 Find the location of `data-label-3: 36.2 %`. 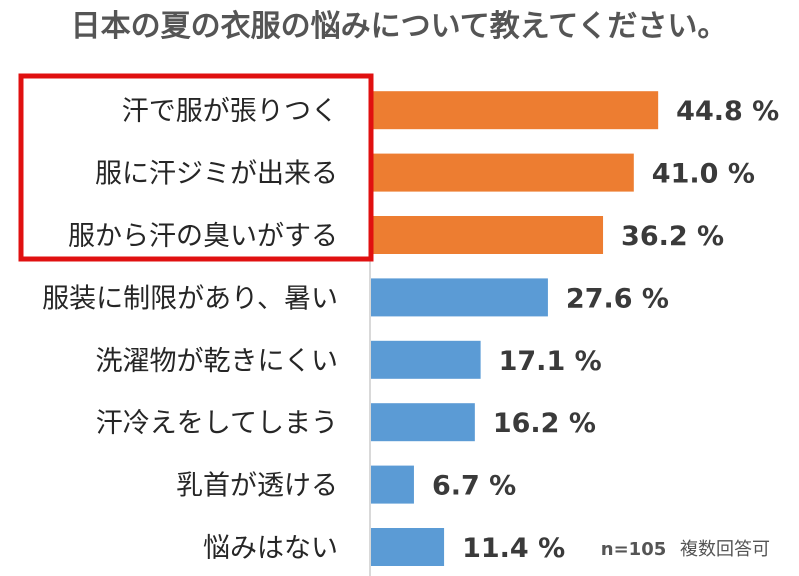

data-label-3: 36.2 % is located at coordinates (672, 236).